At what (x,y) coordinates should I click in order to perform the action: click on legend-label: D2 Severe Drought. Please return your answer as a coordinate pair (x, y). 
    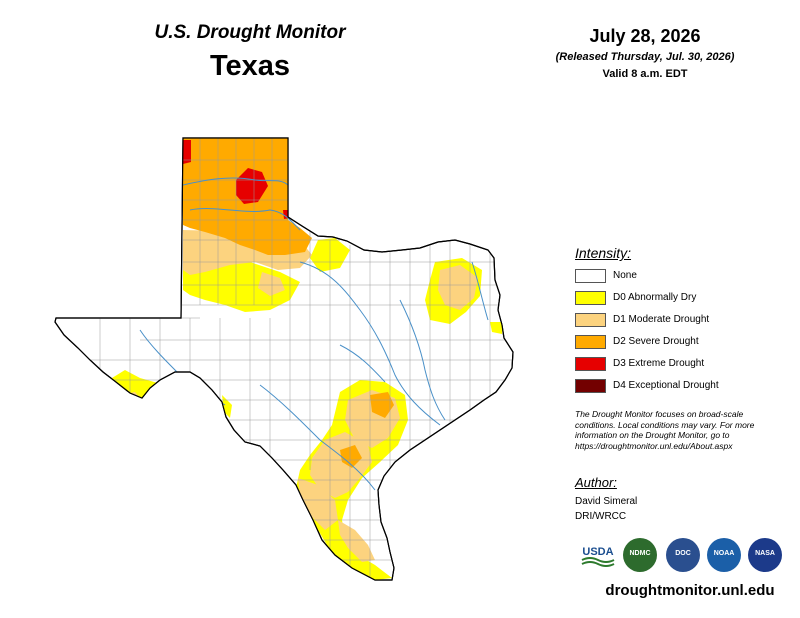
    Looking at the image, I should click on (656, 341).